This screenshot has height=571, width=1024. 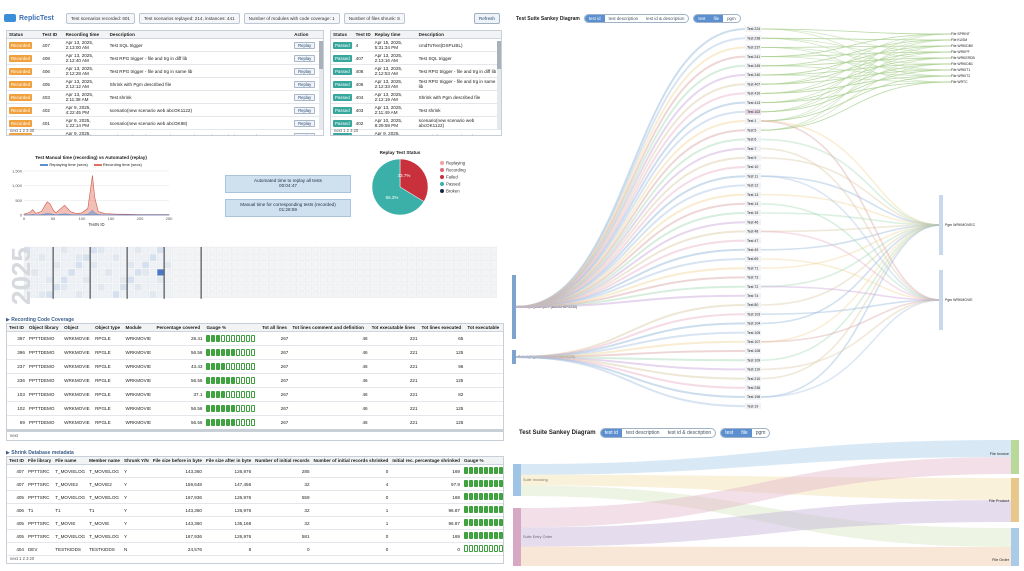 What do you see at coordinates (14, 435) in the screenshot?
I see `coverage-pager: next` at bounding box center [14, 435].